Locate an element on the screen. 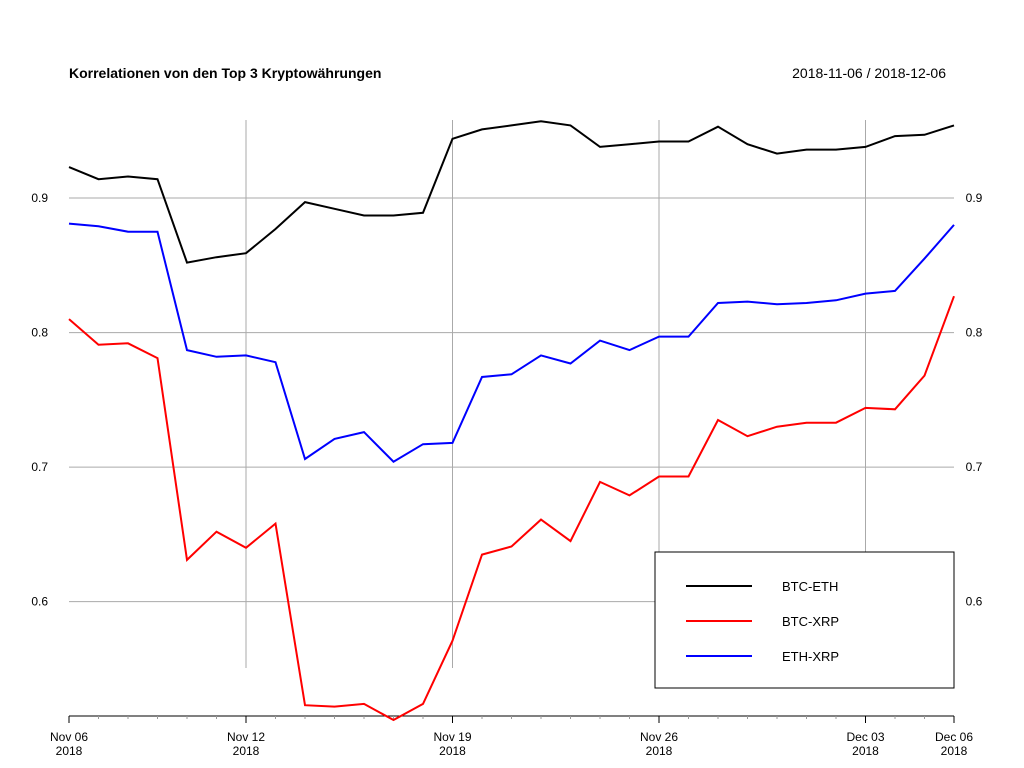 This screenshot has height=768, width=1024. x-tick-label: Dec 03 is located at coordinates (865, 737).